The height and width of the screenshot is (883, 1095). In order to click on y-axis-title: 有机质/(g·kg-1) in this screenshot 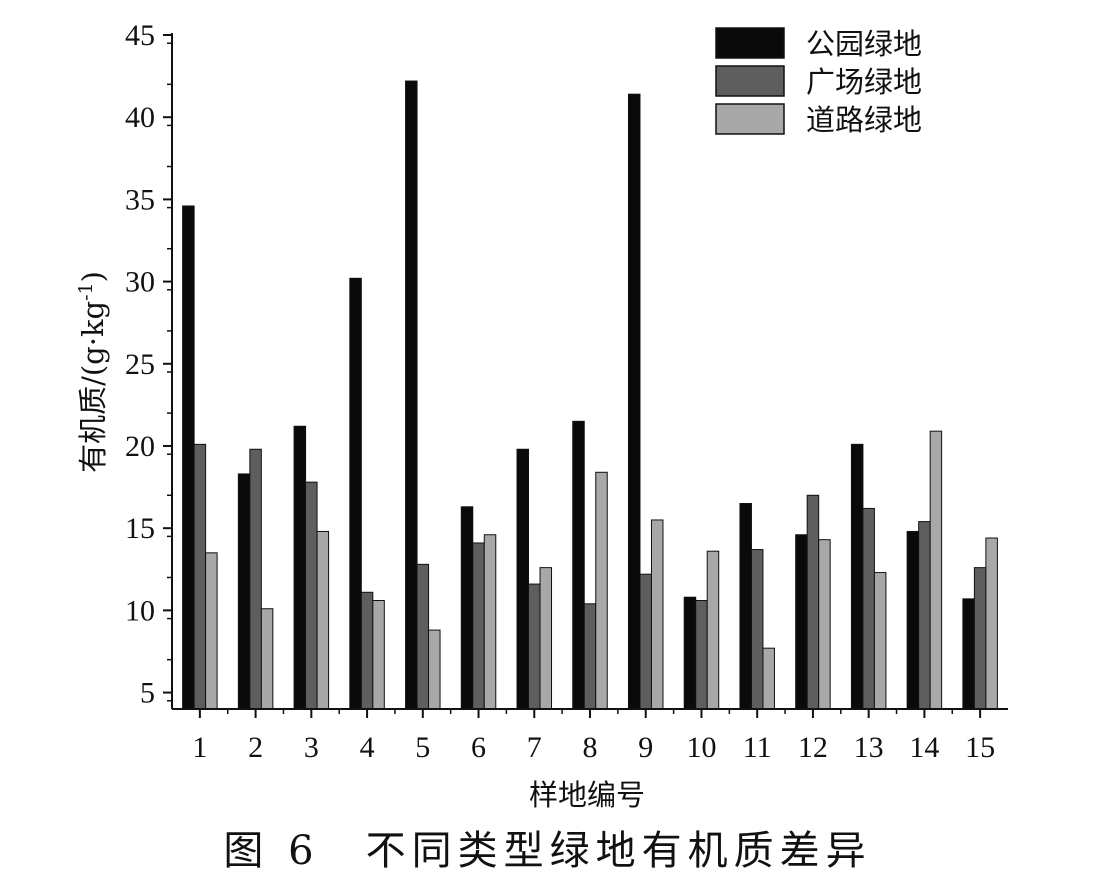, I will do `click(92, 372)`.